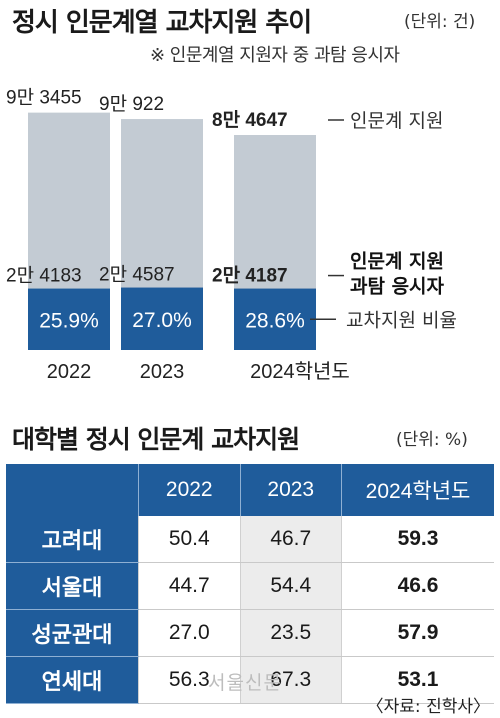 This screenshot has width=500, height=718. Describe the element at coordinates (162, 372) in the screenshot. I see `category-label: 2023` at that location.